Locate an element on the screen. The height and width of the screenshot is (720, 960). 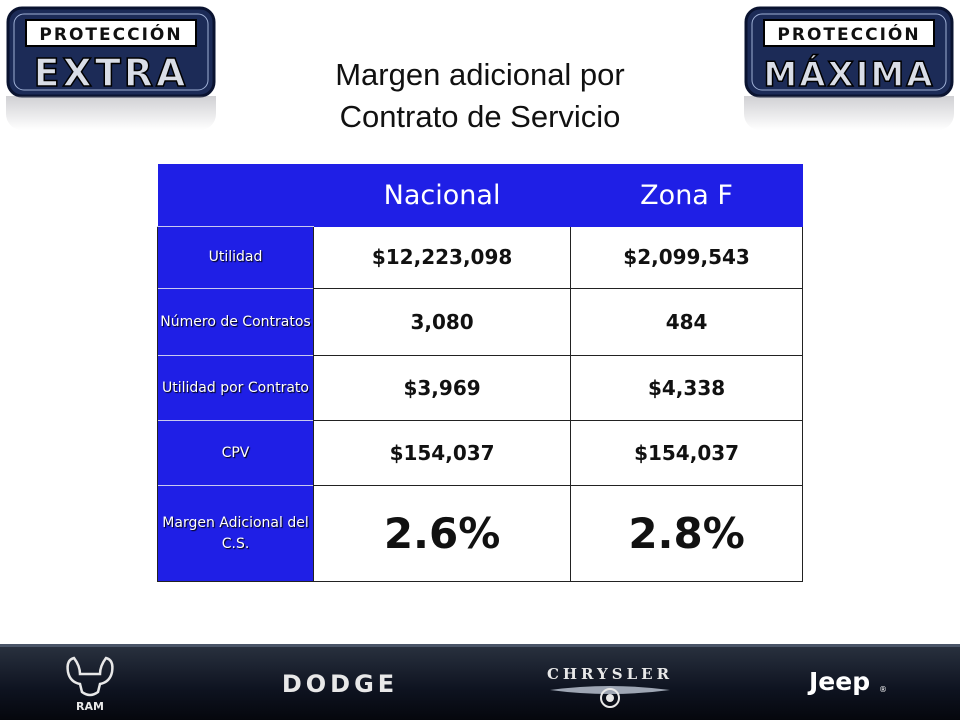
dodge-text: DODGE is located at coordinates (340, 684).